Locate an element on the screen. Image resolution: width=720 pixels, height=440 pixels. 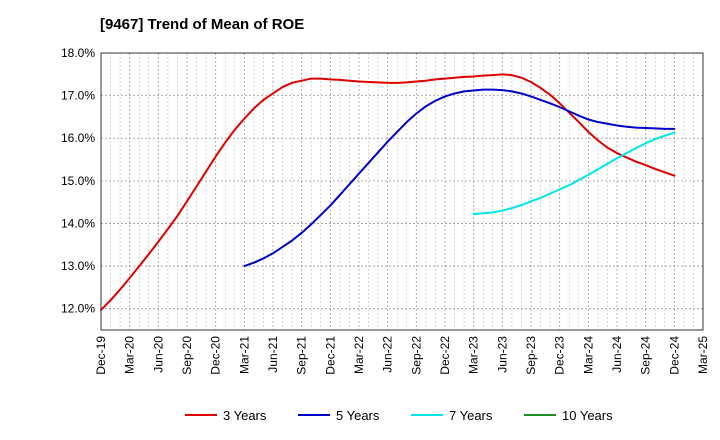
x-tick-label: Dec-24 is located at coordinates (674, 355).